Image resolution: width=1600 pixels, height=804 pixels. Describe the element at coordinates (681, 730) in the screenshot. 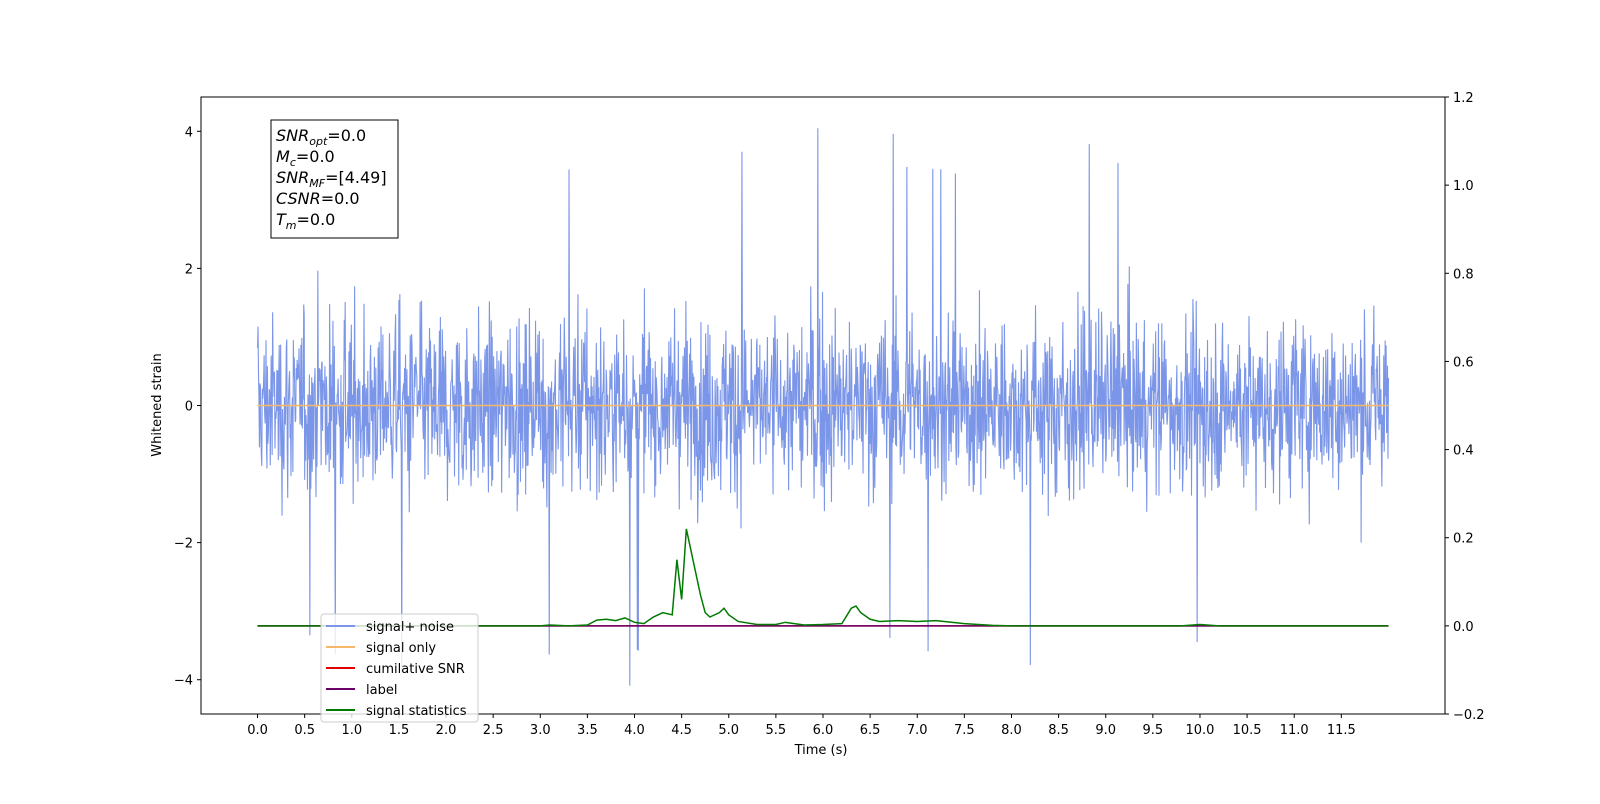

I see `x-tick-label: 4.5` at that location.